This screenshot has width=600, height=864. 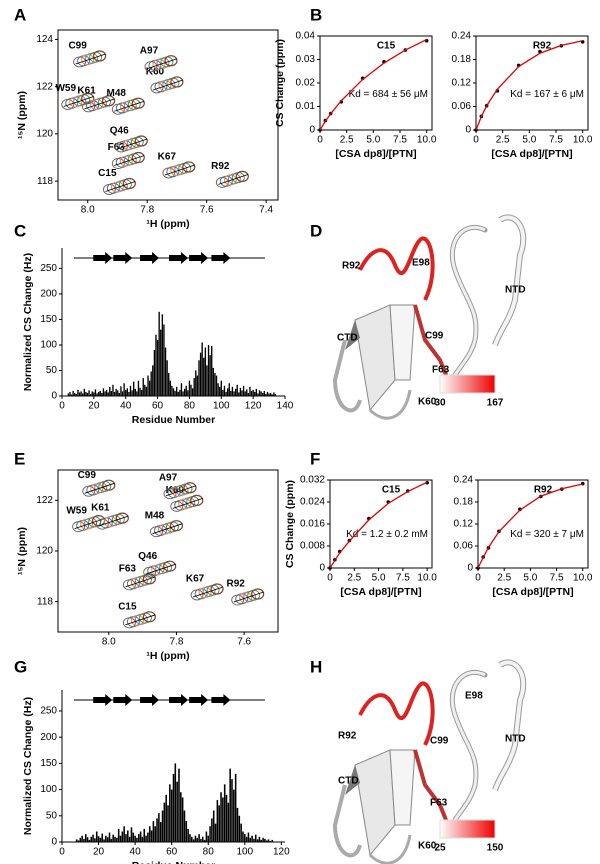 What do you see at coordinates (312, 502) in the screenshot?
I see `y-tick-label: 0.024` at bounding box center [312, 502].